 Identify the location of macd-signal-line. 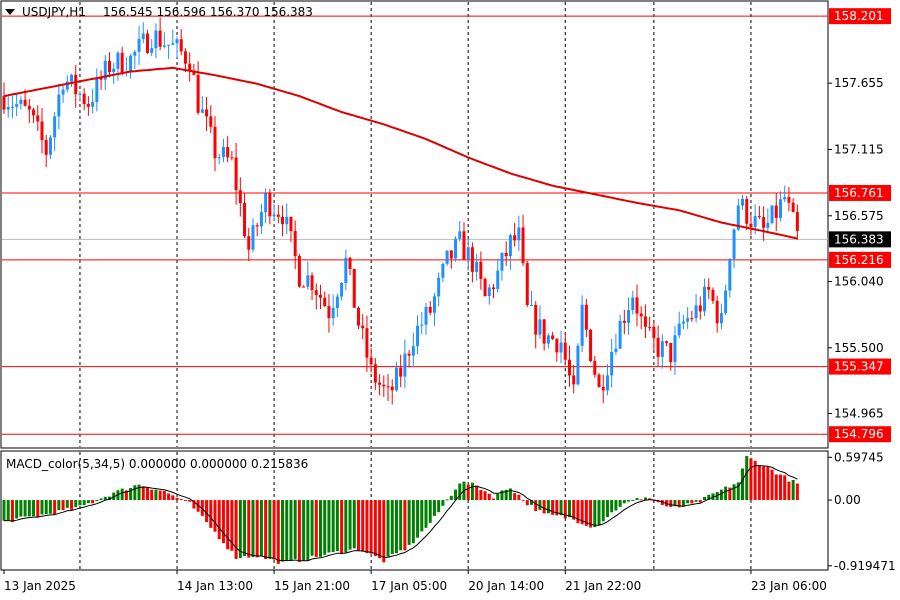
(400, 513).